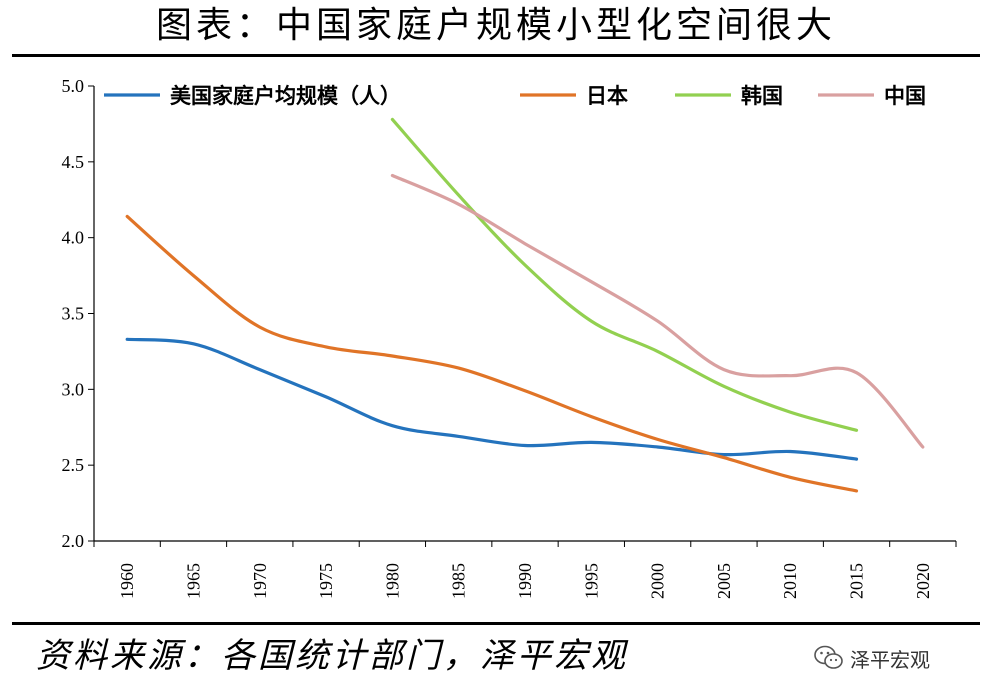 This screenshot has width=992, height=687. I want to click on legend-label-korea: 韩国, so click(762, 96).